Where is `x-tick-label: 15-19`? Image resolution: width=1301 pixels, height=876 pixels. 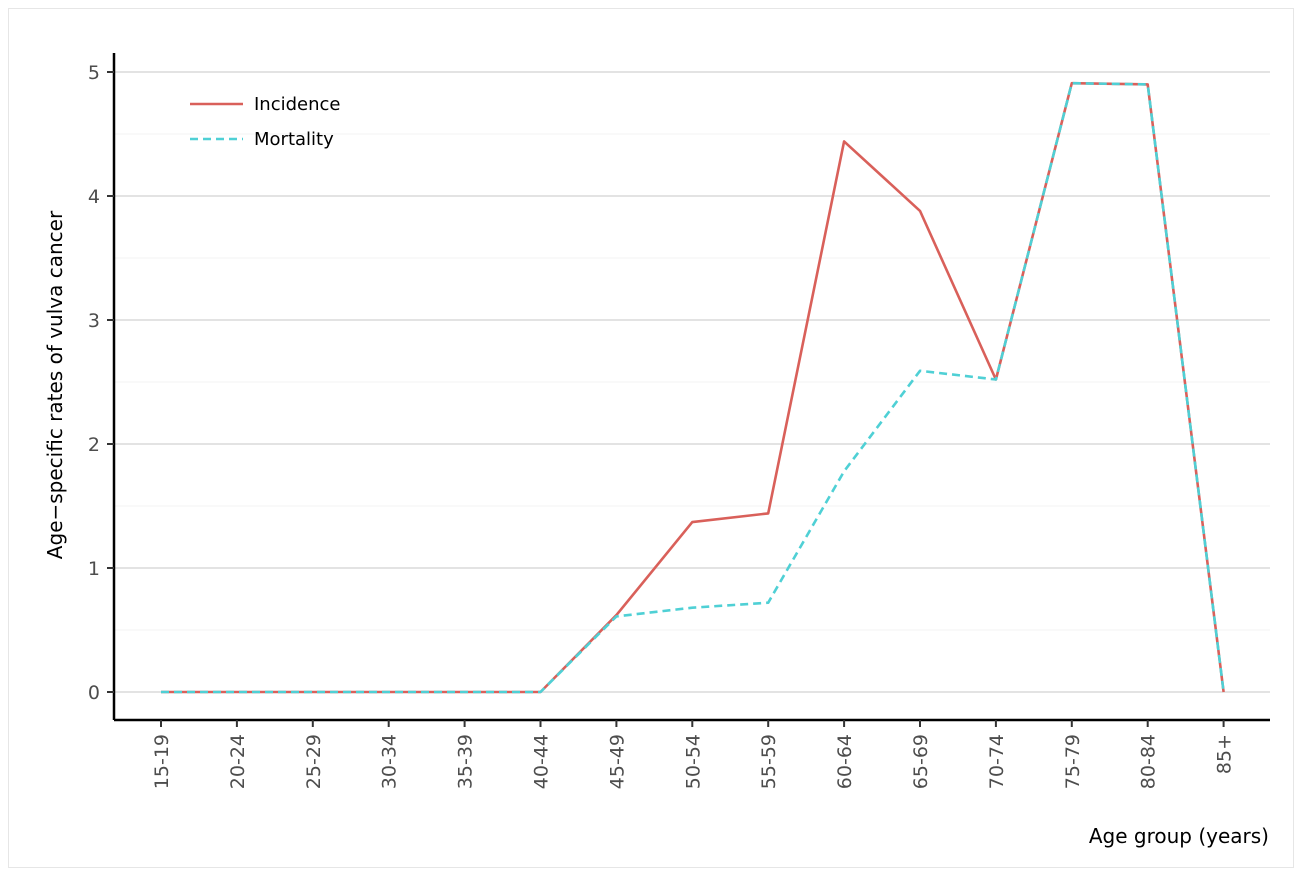 x-tick-label: 15-19 is located at coordinates (162, 761).